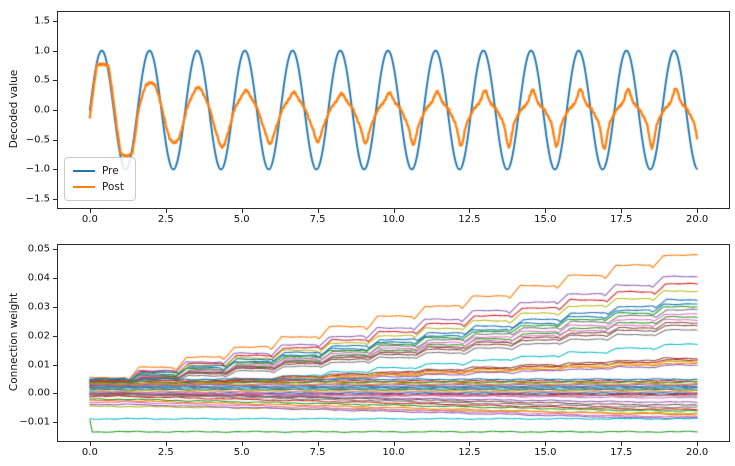 This screenshot has width=735, height=466. I want to click on legend-label-post: Post, so click(113, 187).